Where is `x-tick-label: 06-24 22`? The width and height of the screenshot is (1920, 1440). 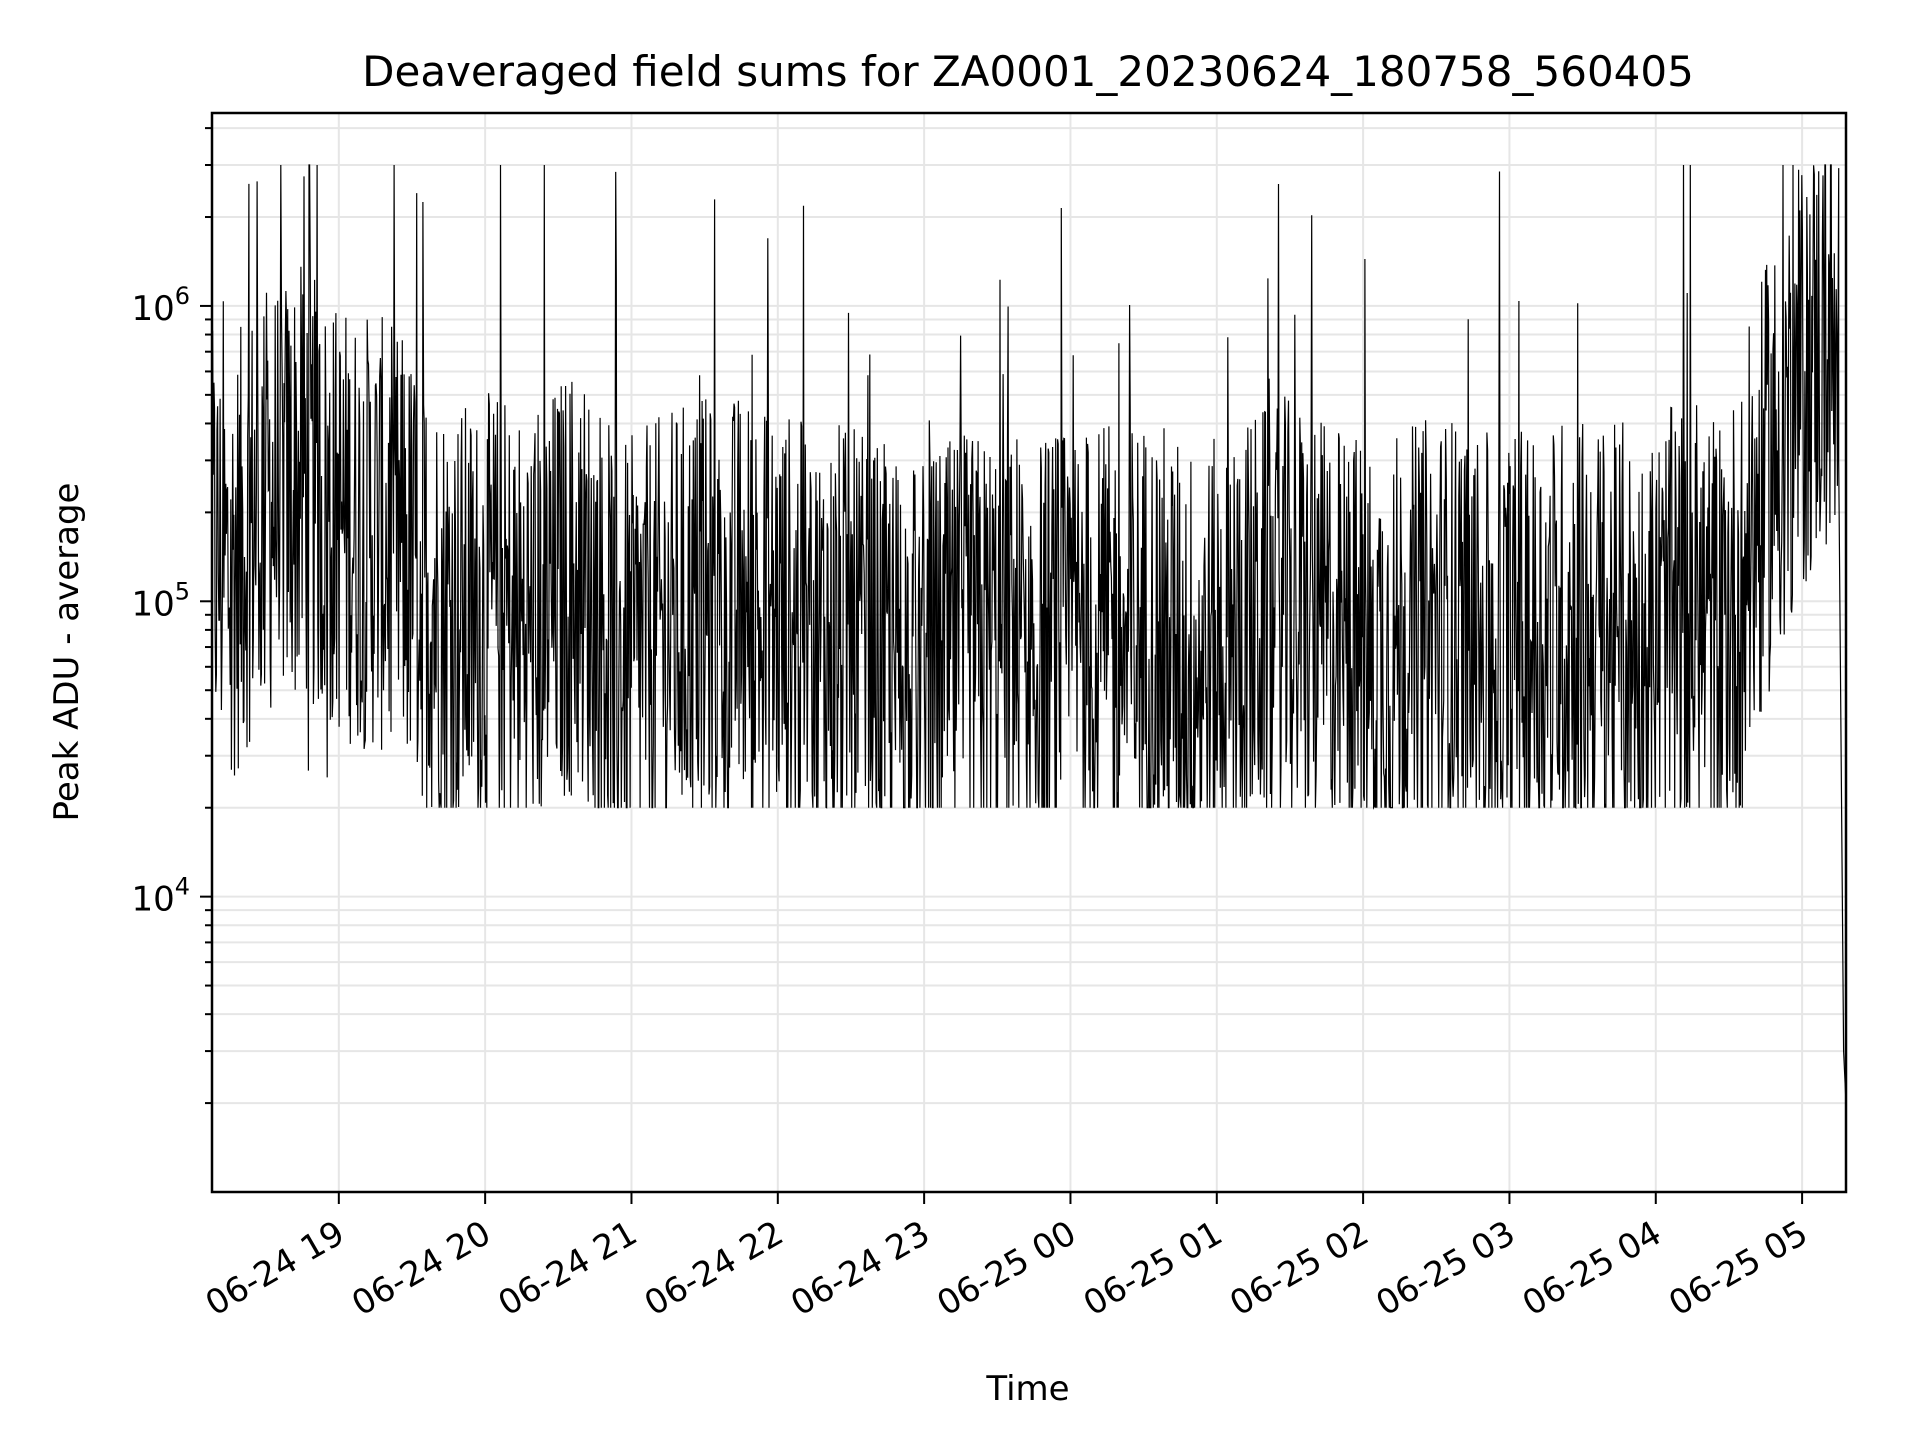 x-tick-label: 06-24 22 is located at coordinates (714, 1268).